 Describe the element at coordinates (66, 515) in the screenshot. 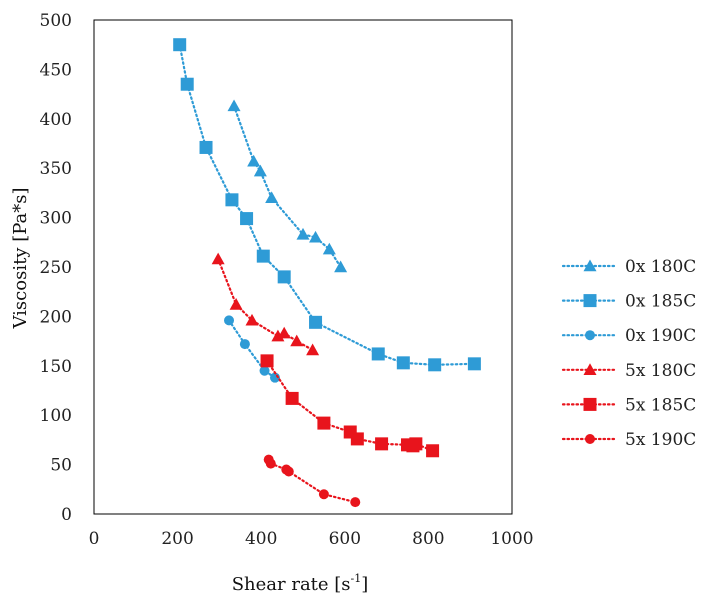

I see `y-tick-label: 0` at that location.